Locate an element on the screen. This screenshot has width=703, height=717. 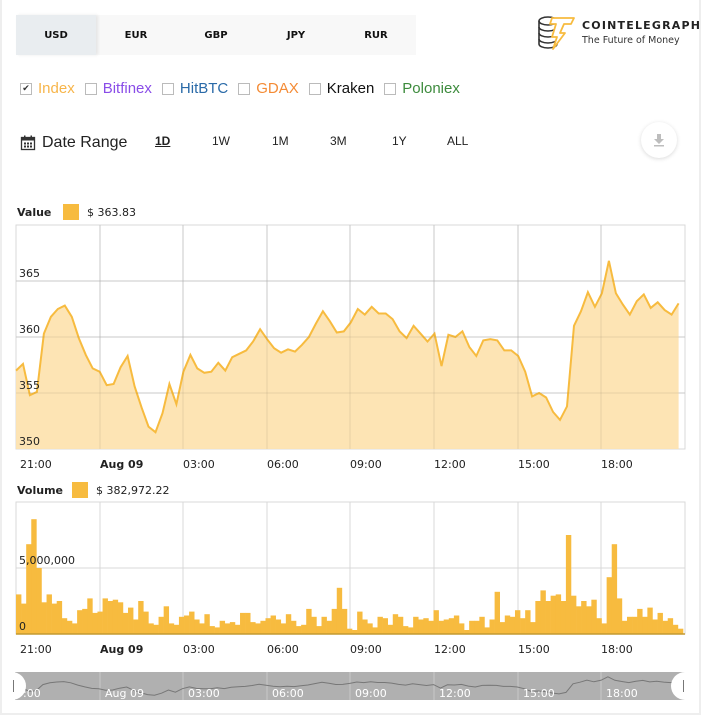
currency-tabs: USD EUR GBP JPY RUR is located at coordinates (216, 35).